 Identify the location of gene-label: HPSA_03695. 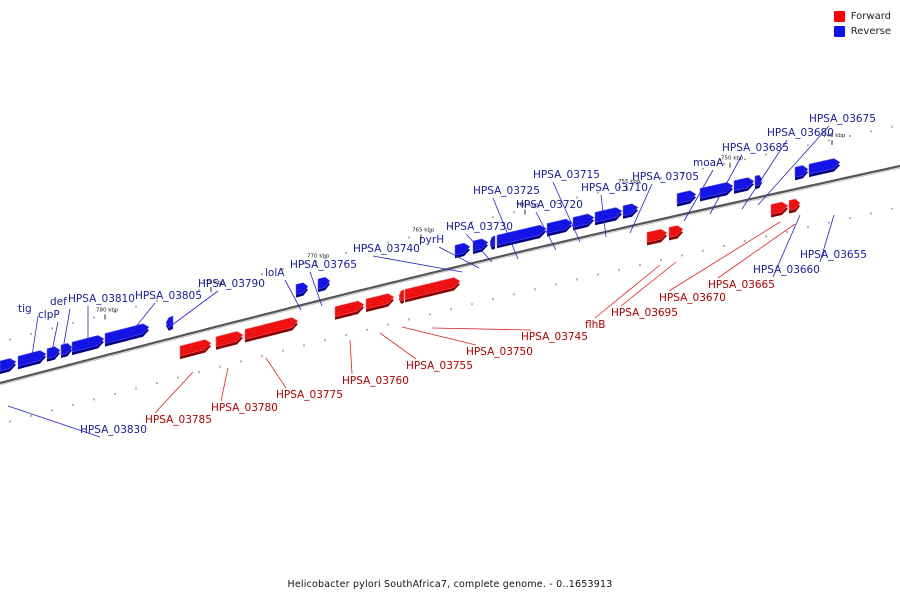
(644, 313).